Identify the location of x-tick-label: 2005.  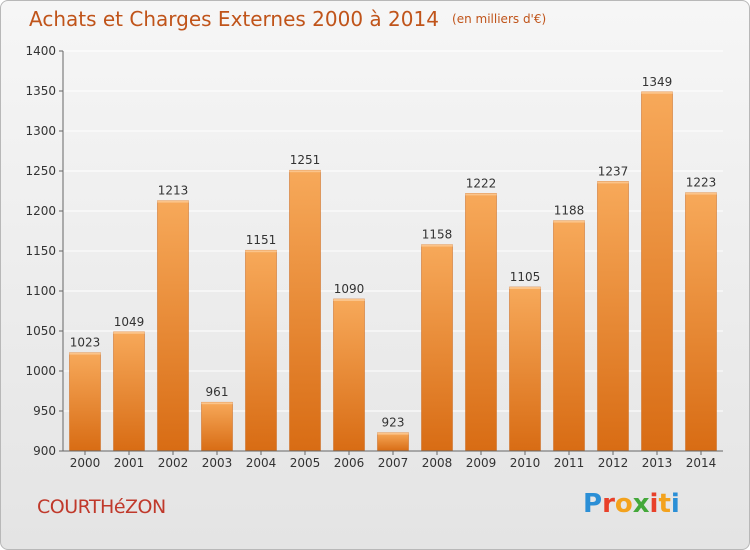
(305, 463).